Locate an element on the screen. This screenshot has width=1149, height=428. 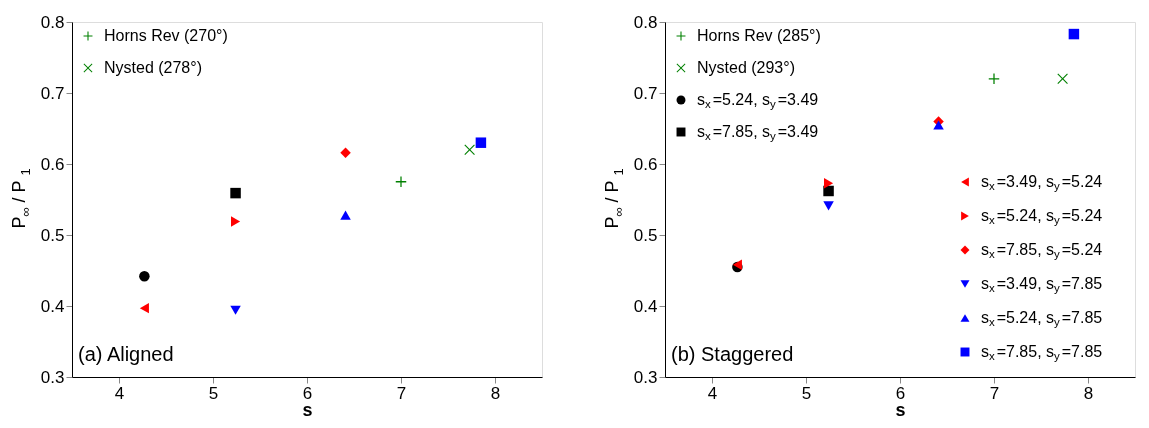
legend-label: Nysted (293°) is located at coordinates (746, 67).